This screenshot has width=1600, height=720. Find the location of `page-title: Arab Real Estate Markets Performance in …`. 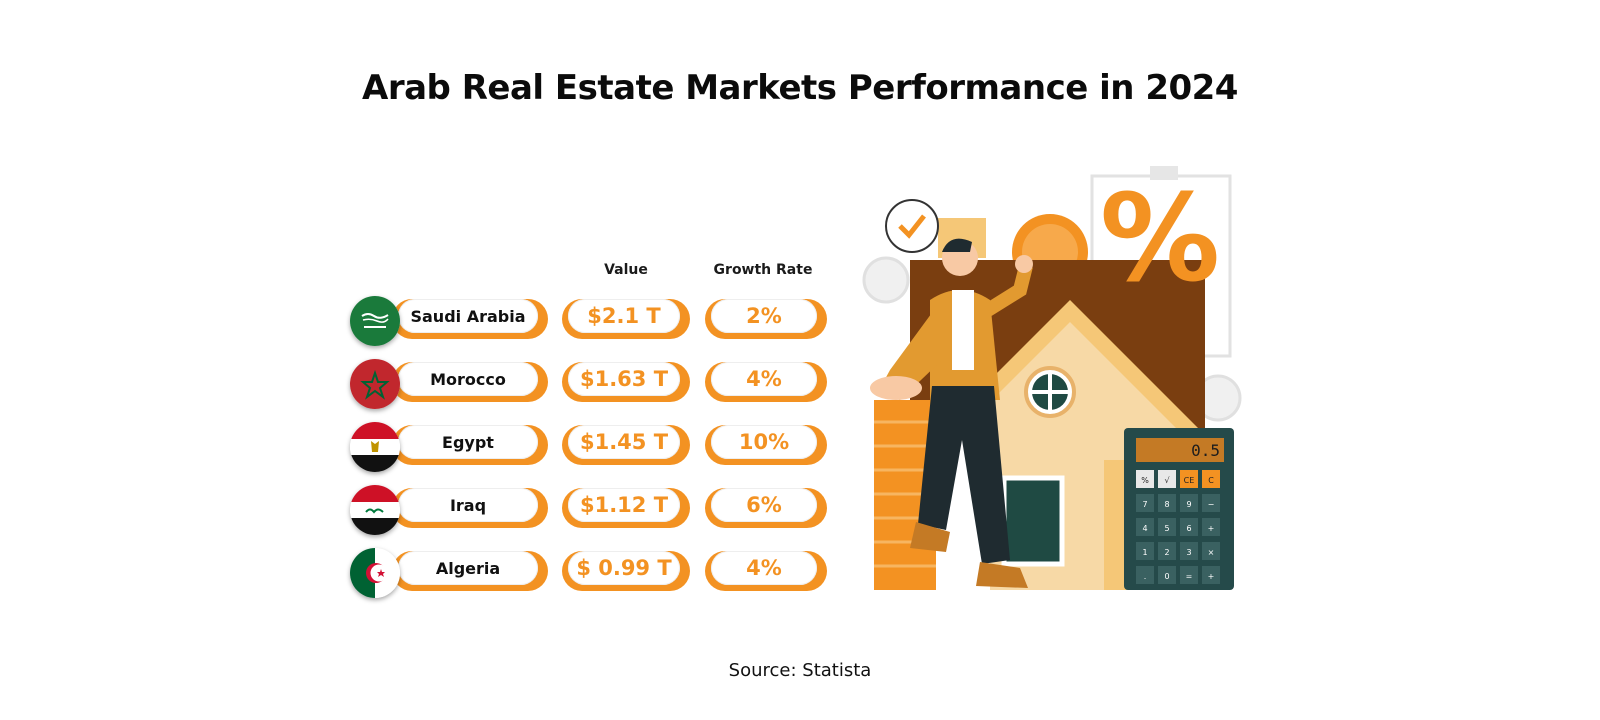

page-title: Arab Real Estate Markets Performance in … is located at coordinates (800, 88).